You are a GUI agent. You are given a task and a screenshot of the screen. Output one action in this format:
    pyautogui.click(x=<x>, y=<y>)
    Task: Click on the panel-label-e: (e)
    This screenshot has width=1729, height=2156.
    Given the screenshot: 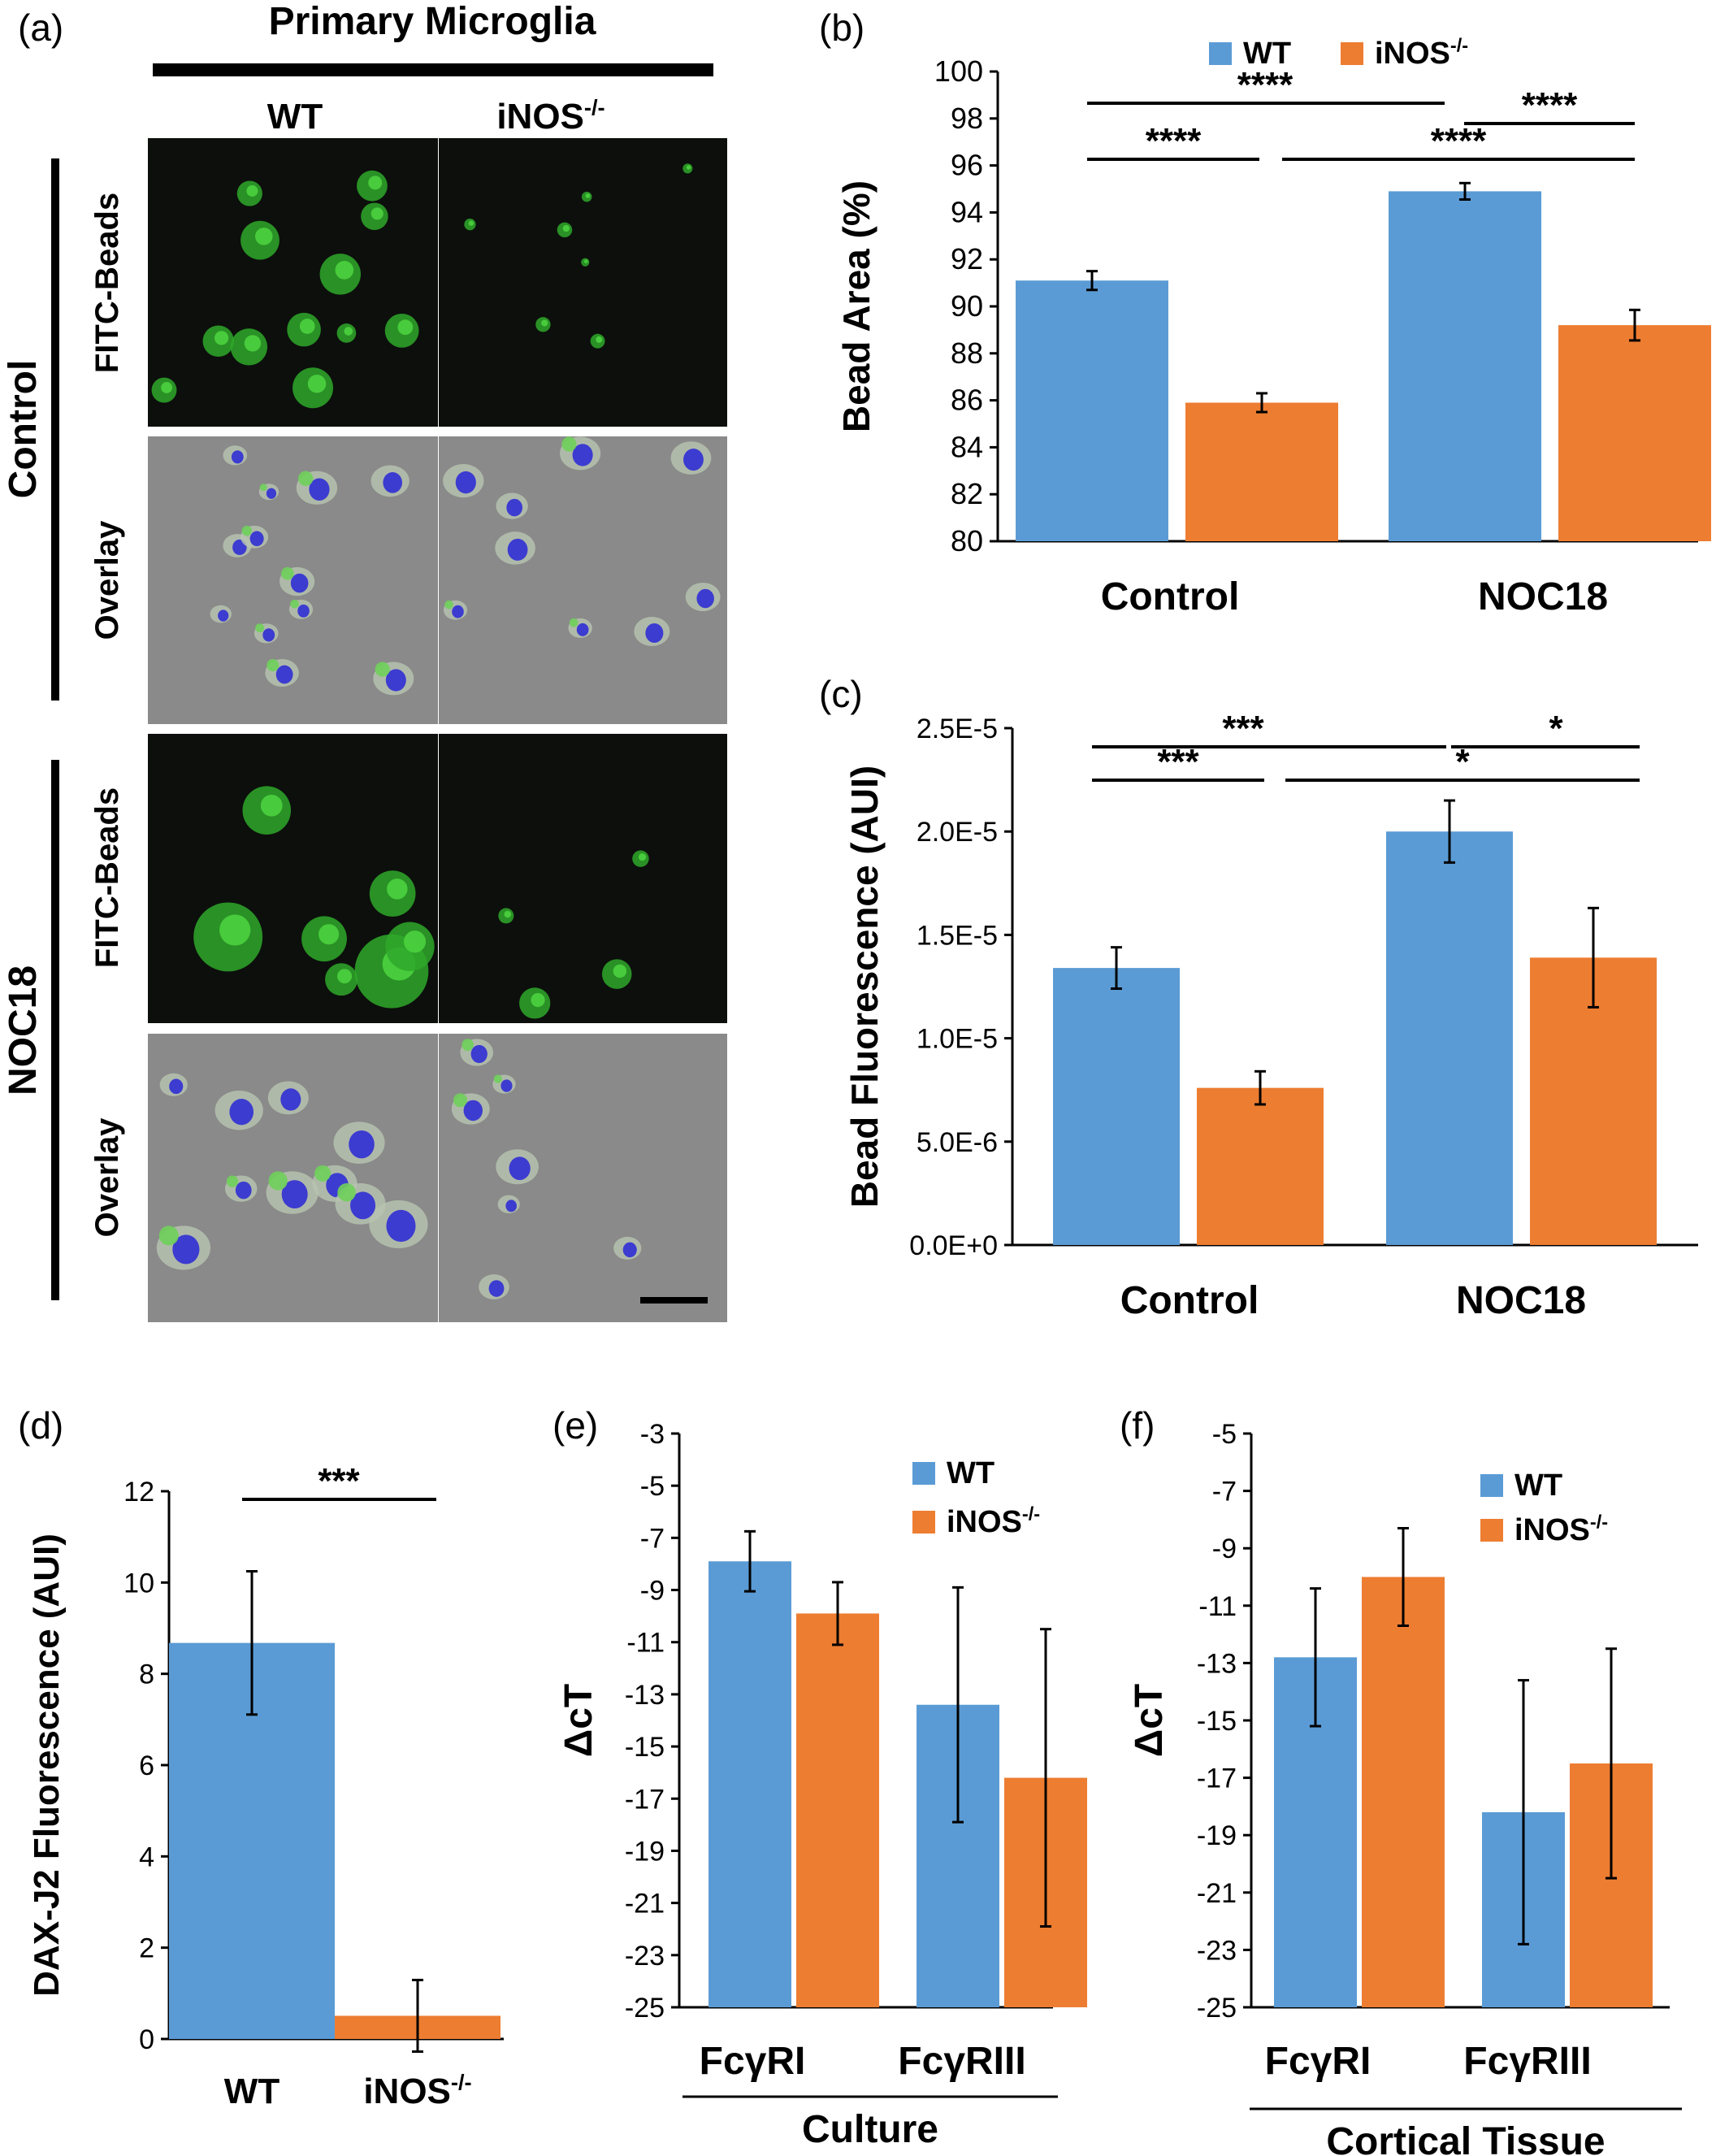 What is the action you would take?
    pyautogui.click(x=575, y=1426)
    